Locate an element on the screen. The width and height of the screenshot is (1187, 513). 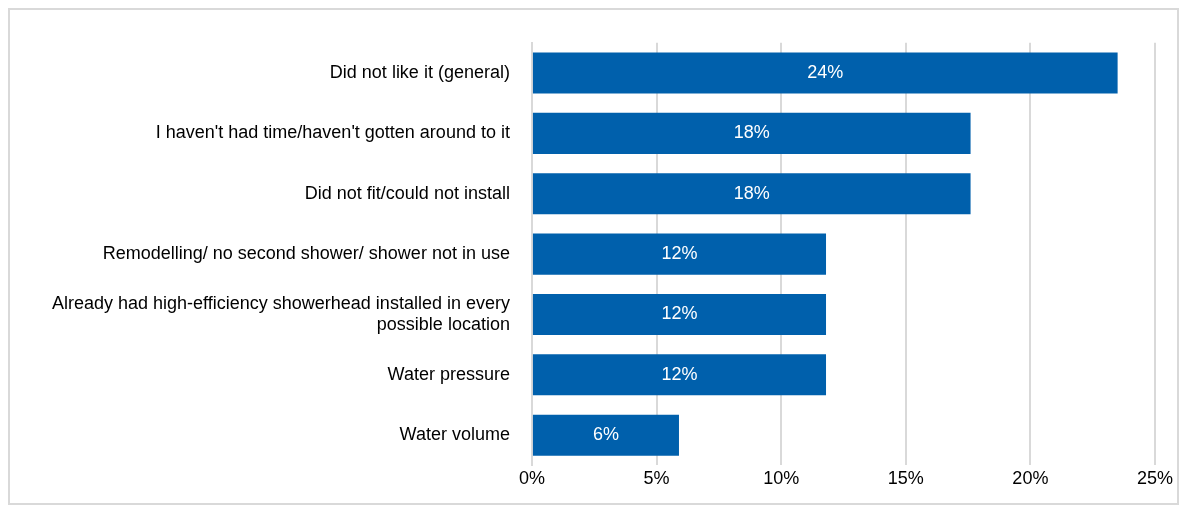
data-label: 24% is located at coordinates (825, 71).